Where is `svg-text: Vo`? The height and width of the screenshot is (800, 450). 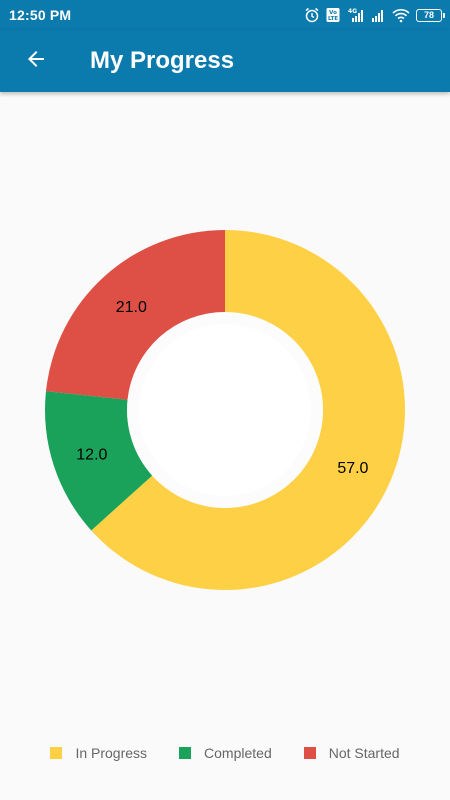 svg-text: Vo is located at coordinates (333, 13).